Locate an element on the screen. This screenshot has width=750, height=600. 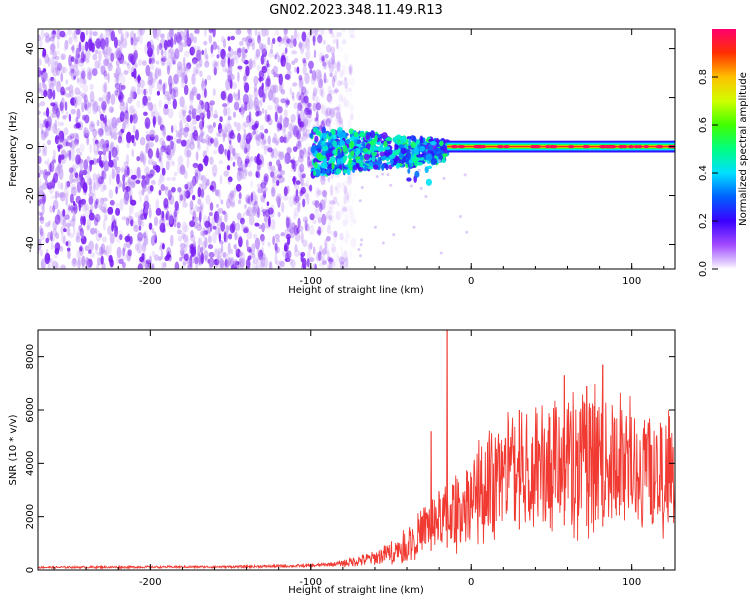
spectrogram-xtick-label: 0 is located at coordinates (471, 281).